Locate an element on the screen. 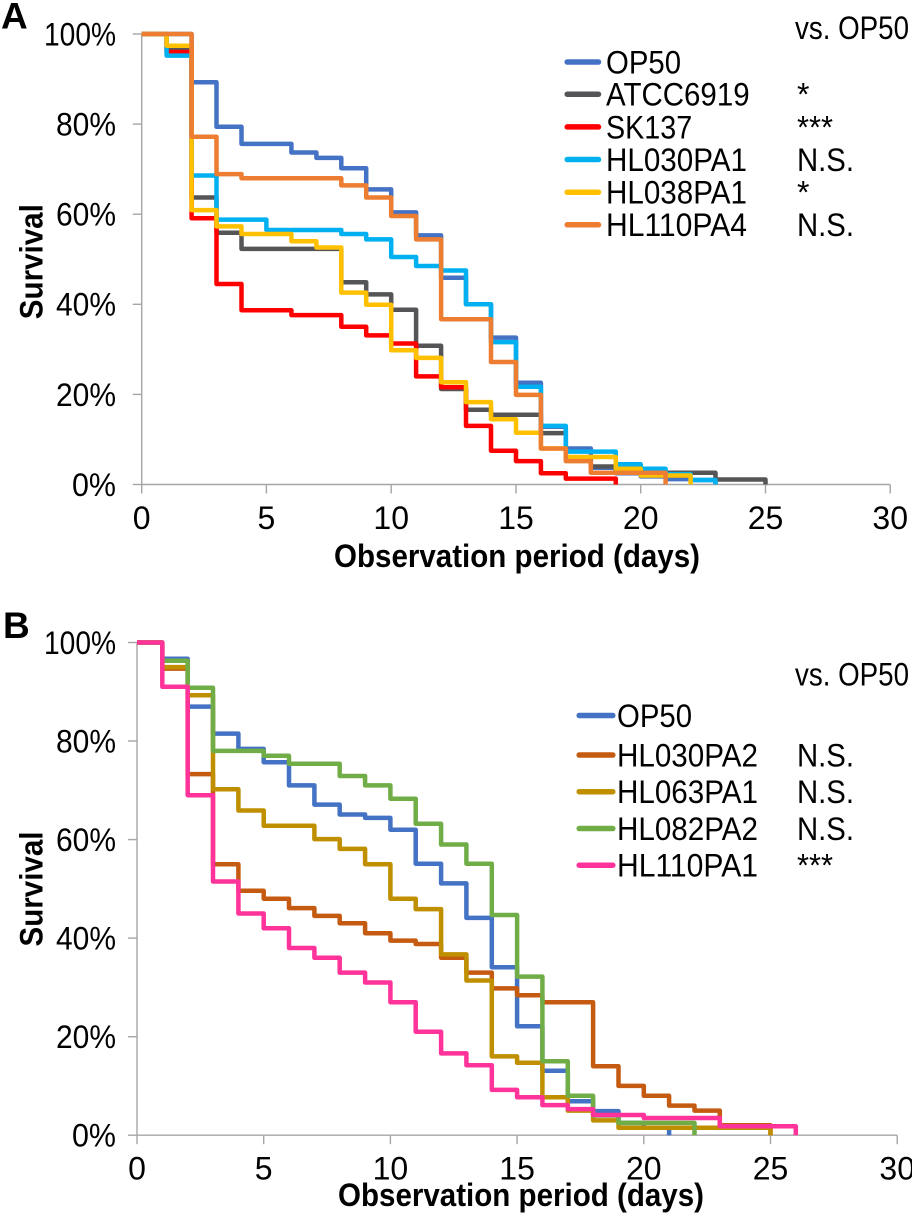  svg-text: HL030PA1 is located at coordinates (676, 160).